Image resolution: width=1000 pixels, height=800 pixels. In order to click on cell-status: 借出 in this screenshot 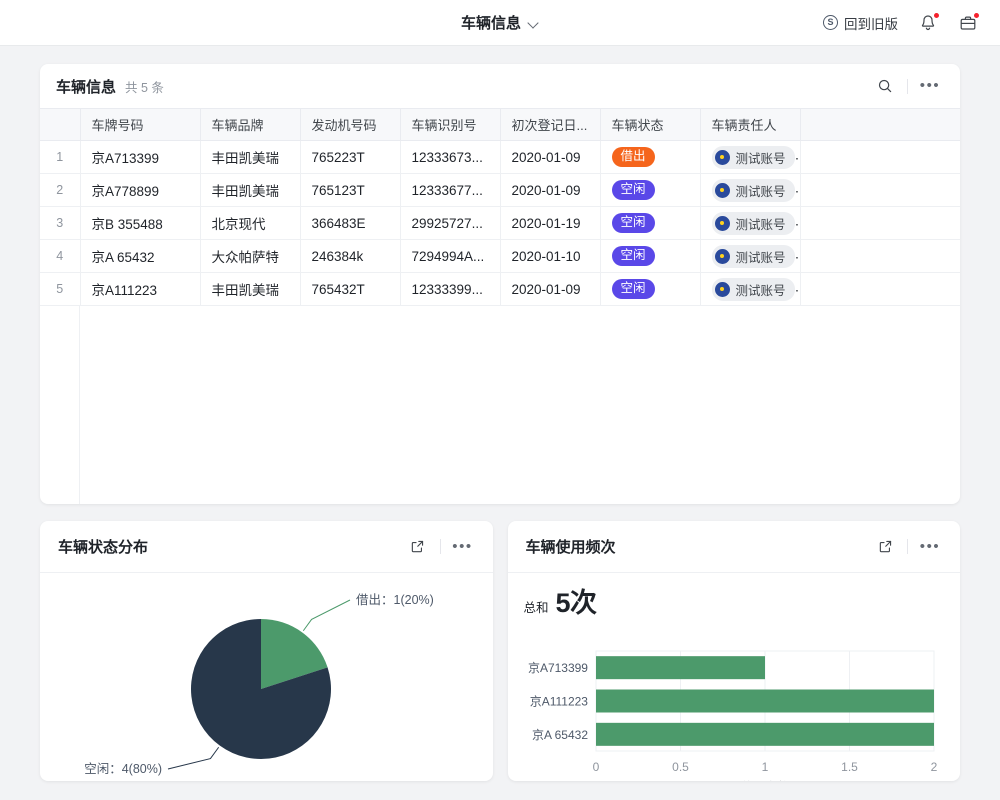, I will do `click(650, 157)`.